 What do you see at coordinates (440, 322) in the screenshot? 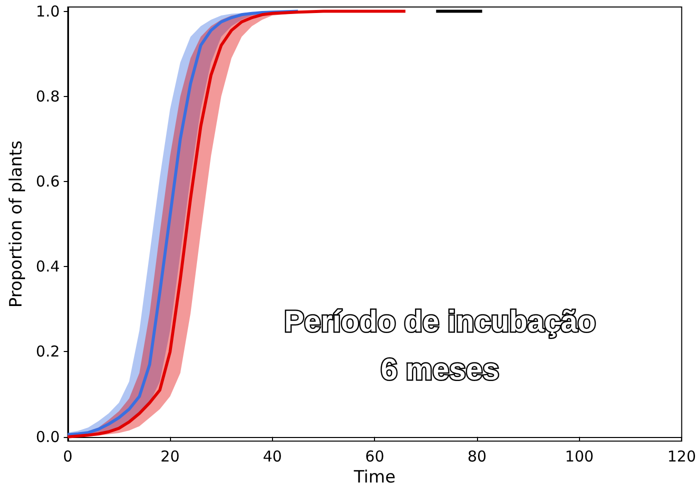
I see `annotation: Período de incubação` at bounding box center [440, 322].